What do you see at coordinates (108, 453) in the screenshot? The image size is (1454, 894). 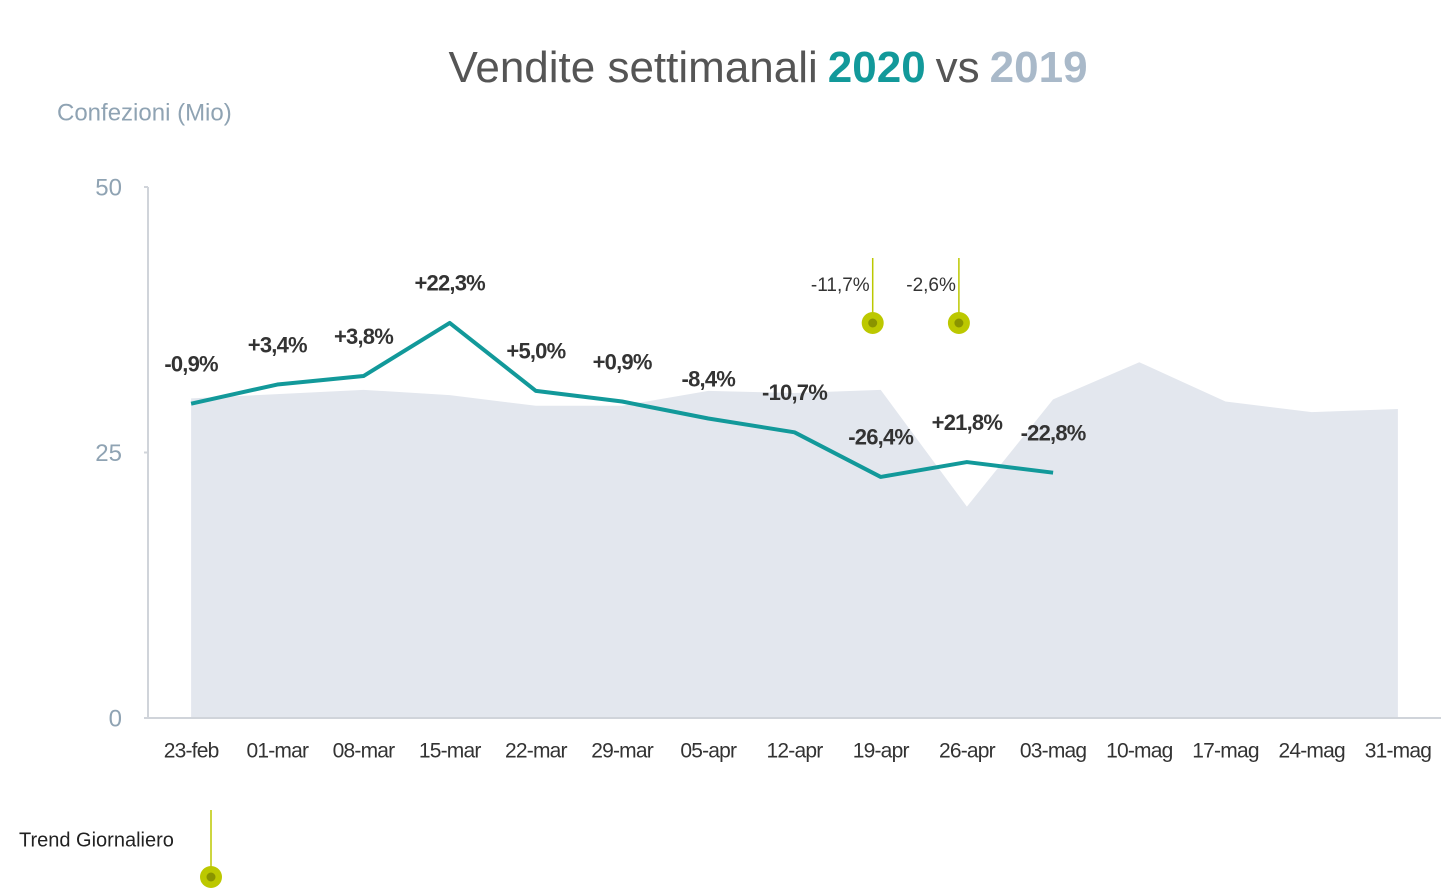 I see `y-tick-label: 25` at bounding box center [108, 453].